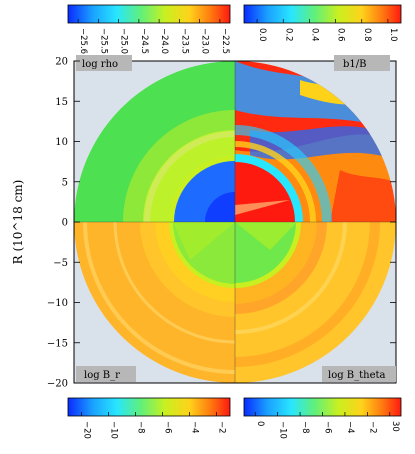 This screenshot has height=454, width=415. I want to click on colorbar-tick-label: −25.5, so click(103, 41).